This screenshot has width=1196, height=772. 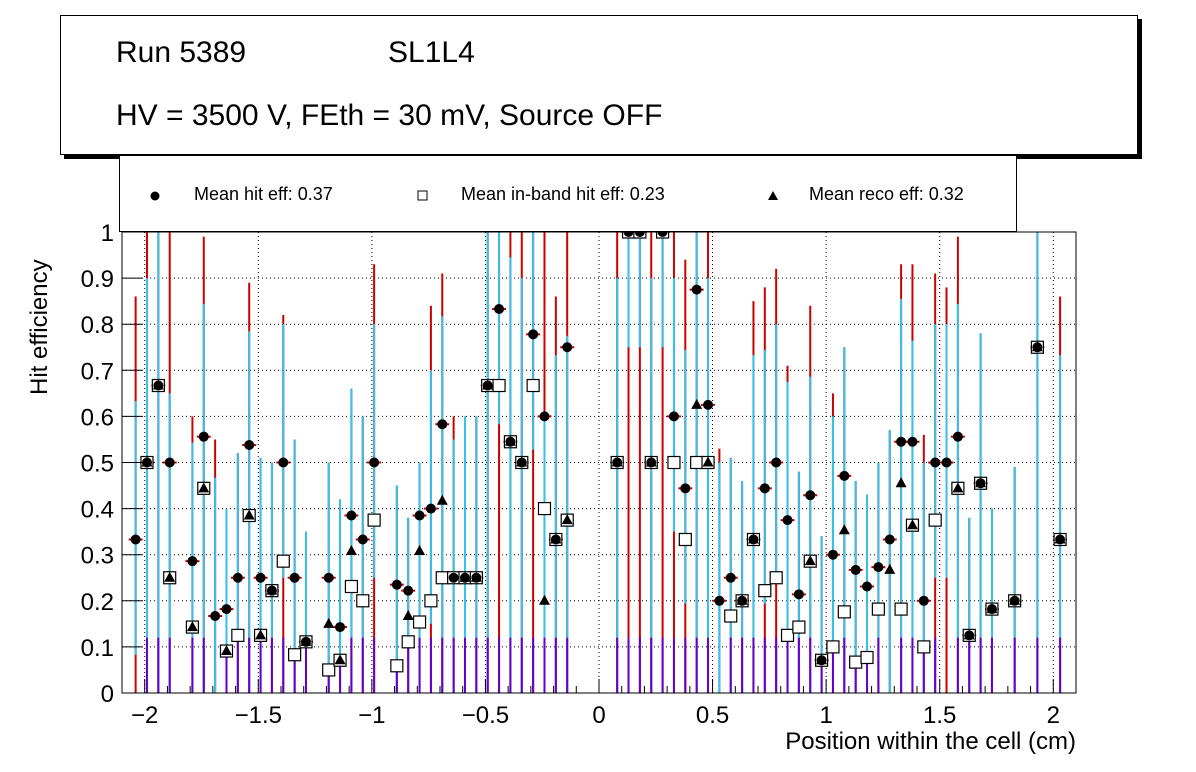 I want to click on x-tick-label: 0, so click(x=598, y=715).